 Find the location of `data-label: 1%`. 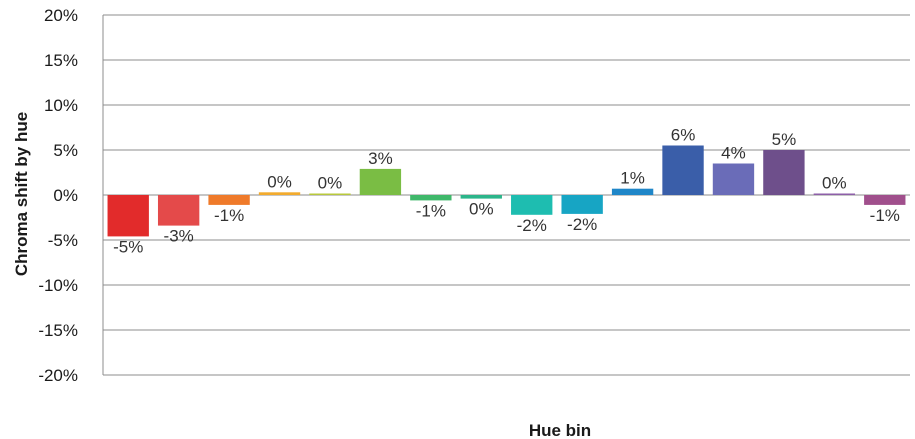

data-label: 1% is located at coordinates (632, 178).